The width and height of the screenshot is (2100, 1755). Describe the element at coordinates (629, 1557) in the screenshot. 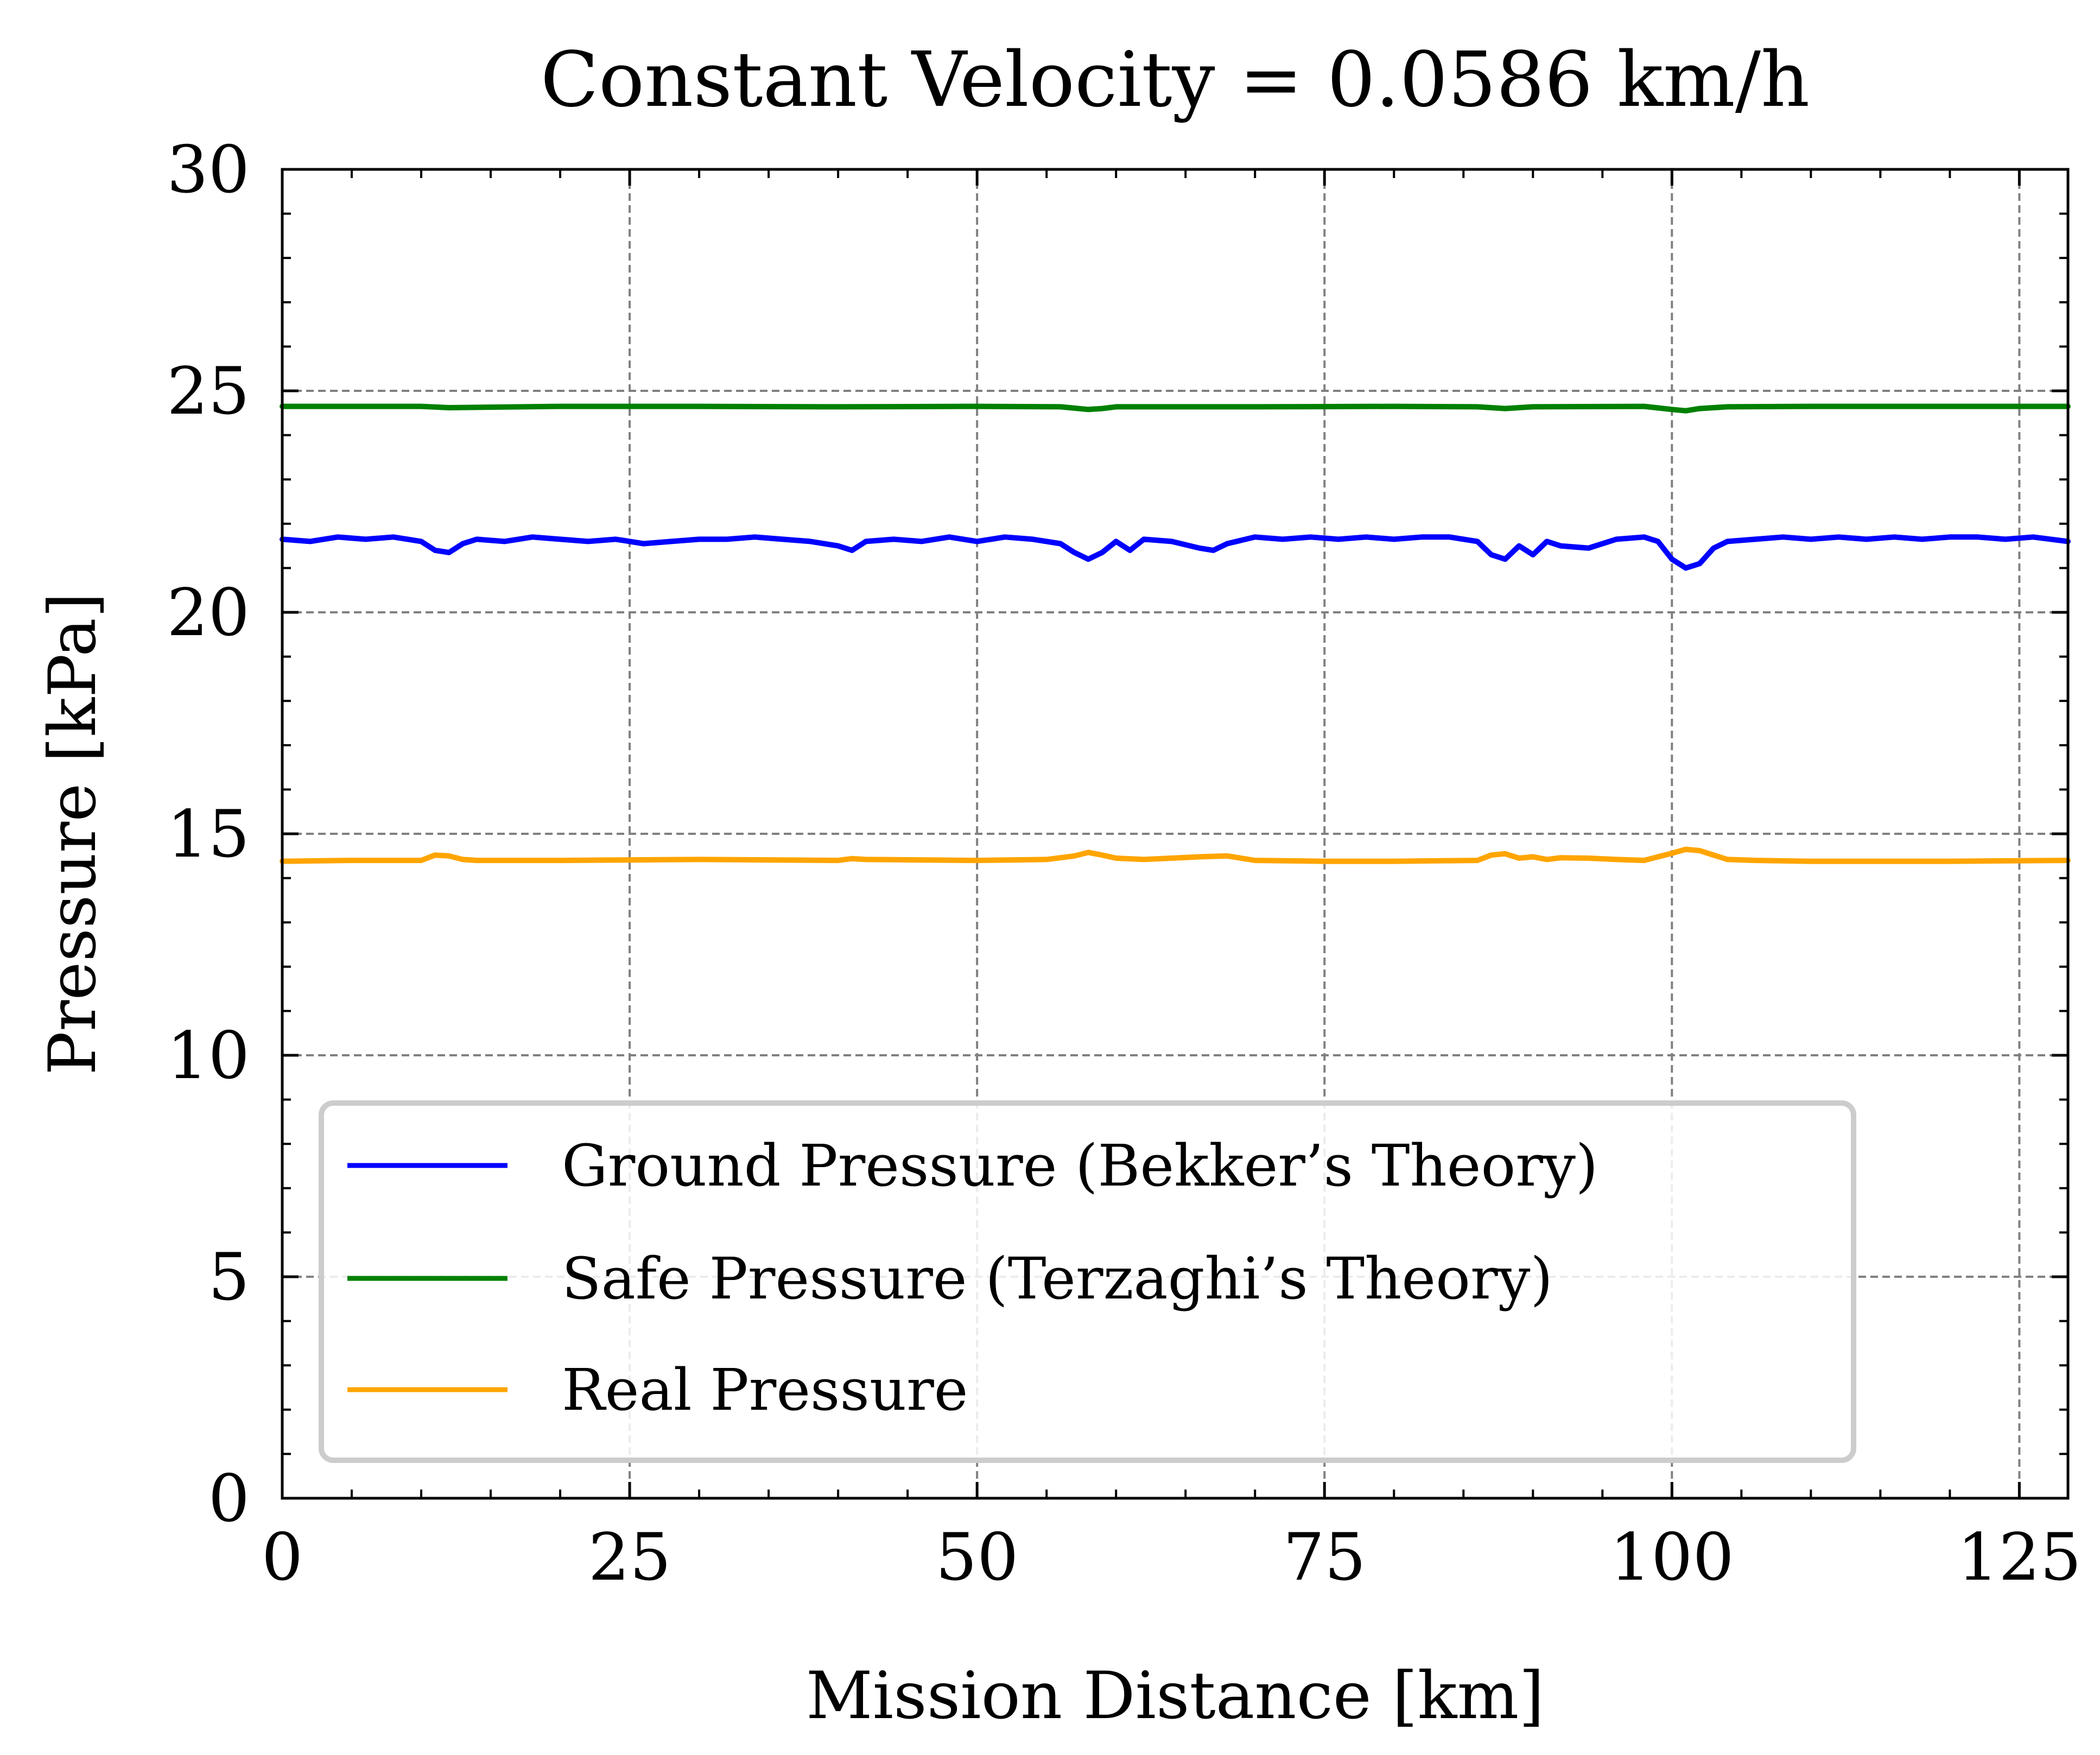

I see `x-tick-label: 25` at that location.